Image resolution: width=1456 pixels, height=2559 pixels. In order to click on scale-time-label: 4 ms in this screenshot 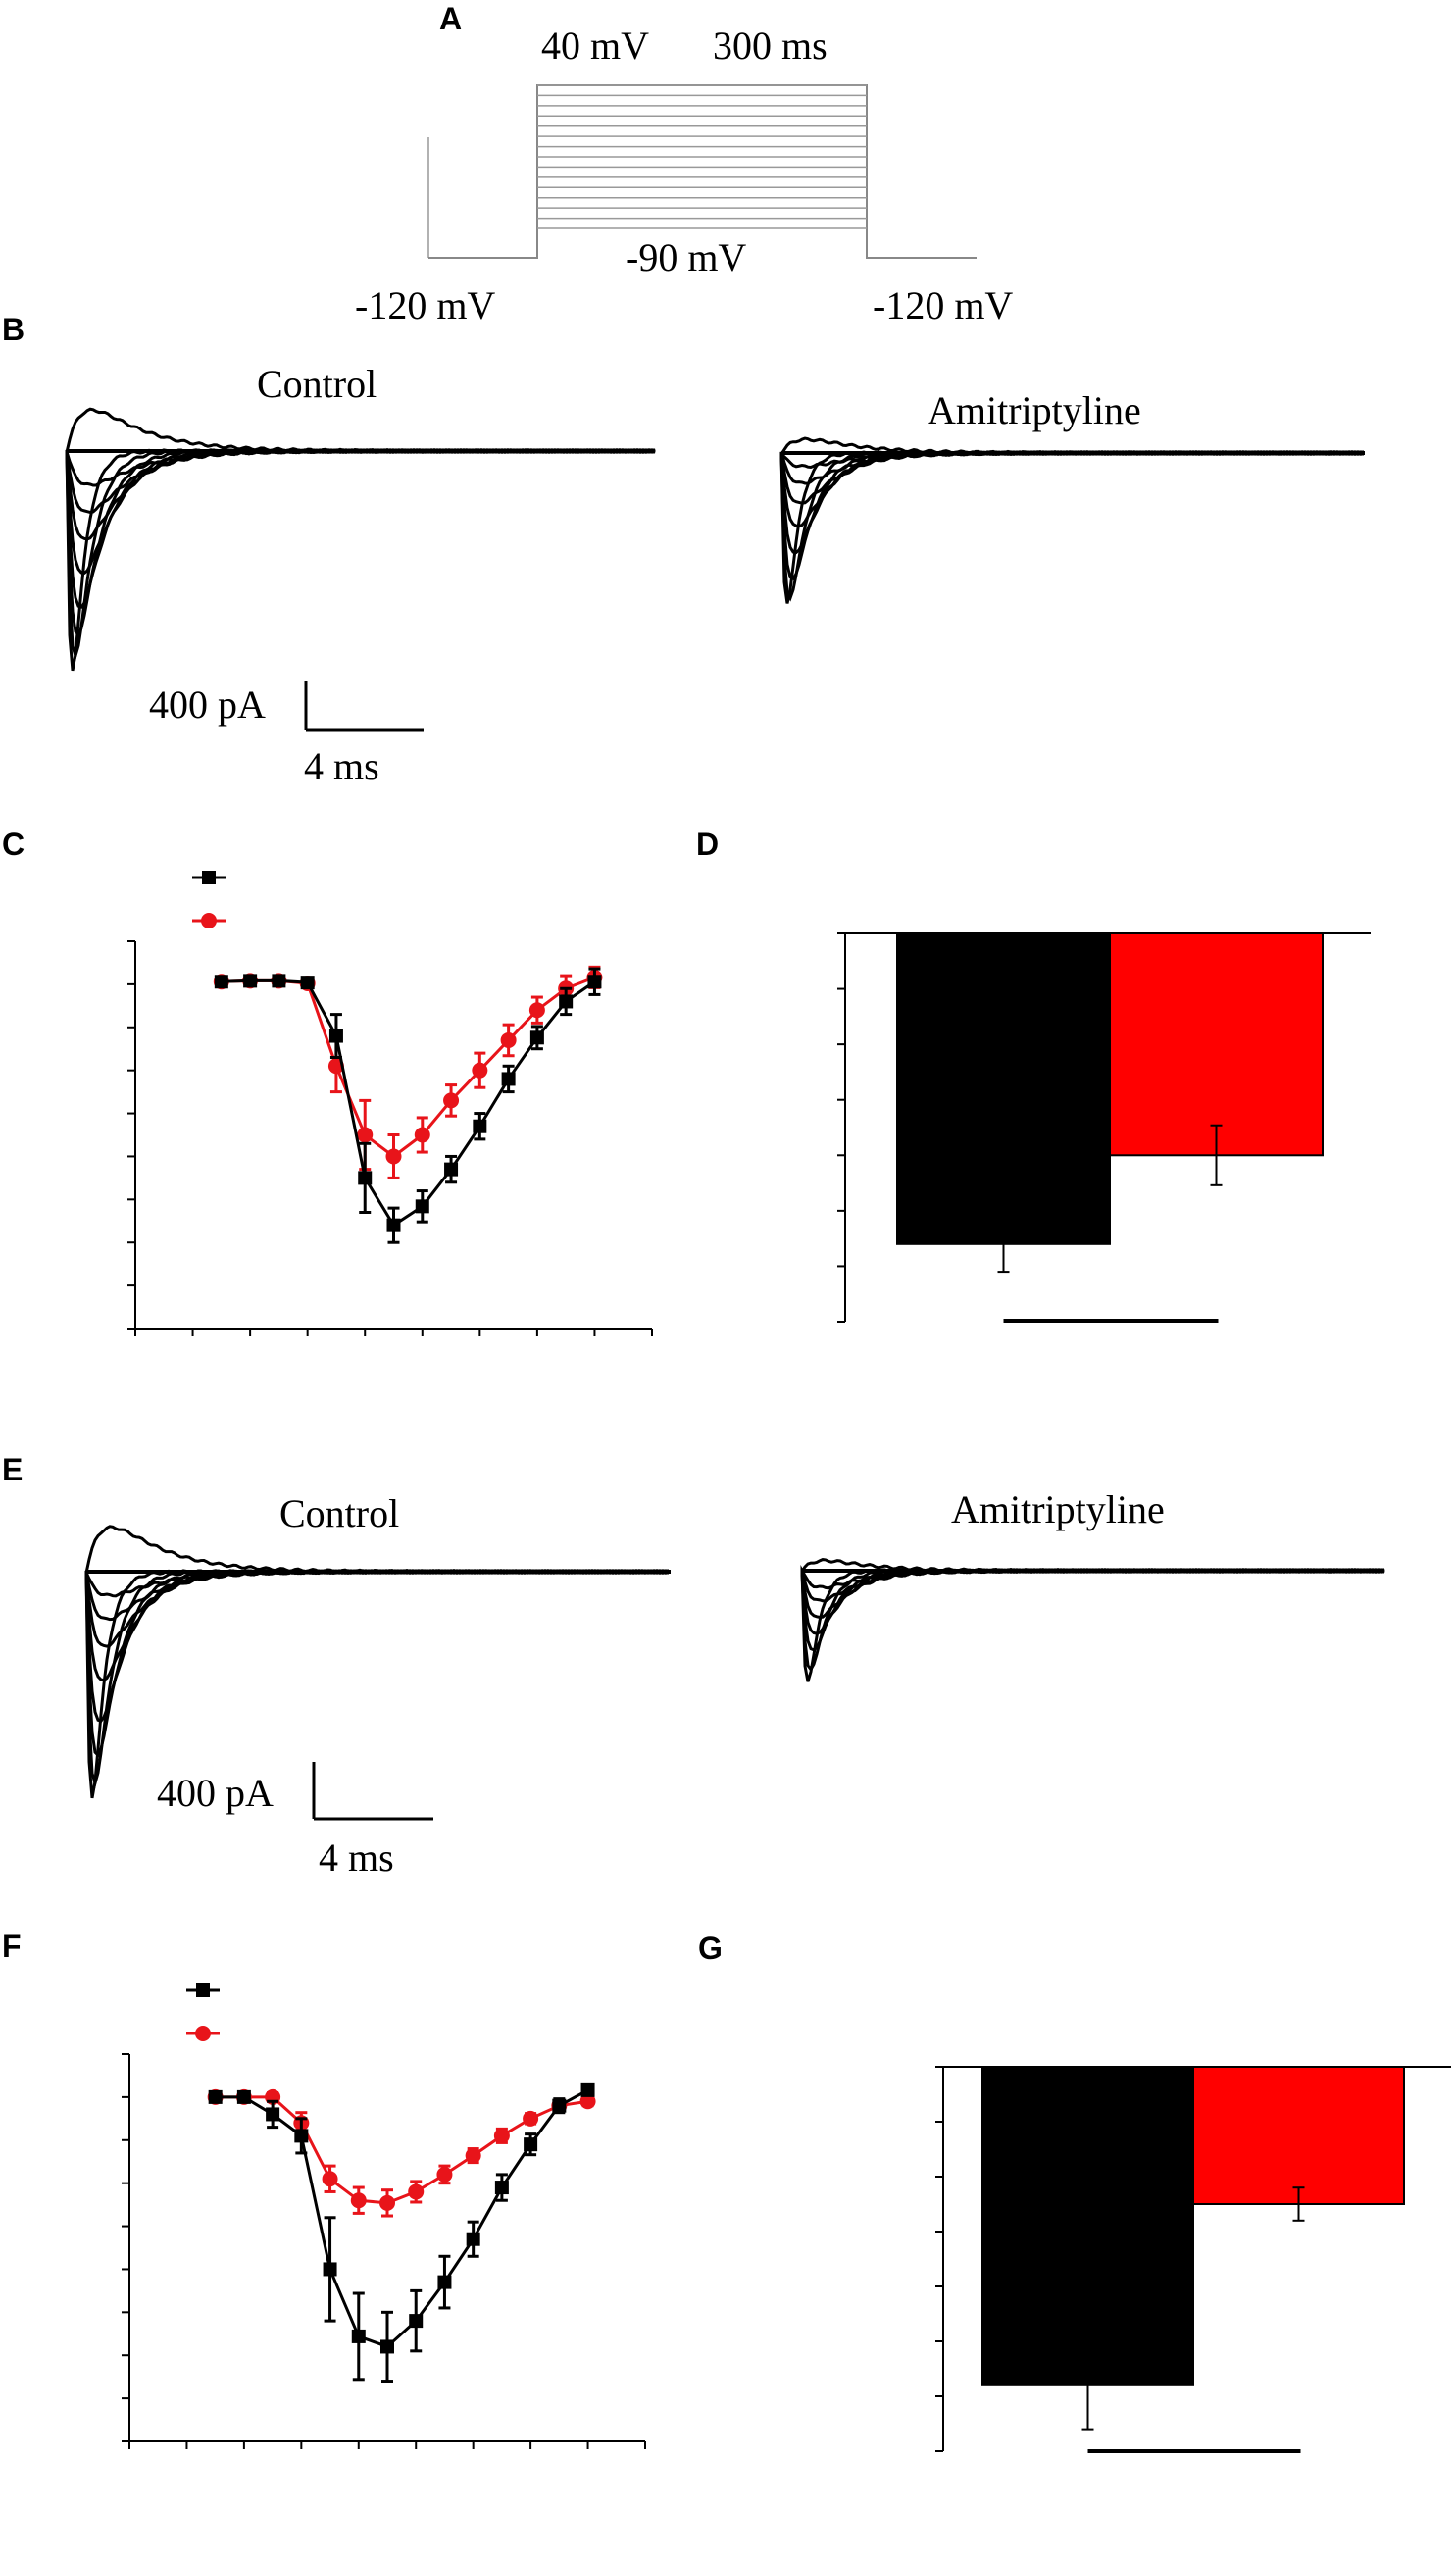, I will do `click(341, 766)`.